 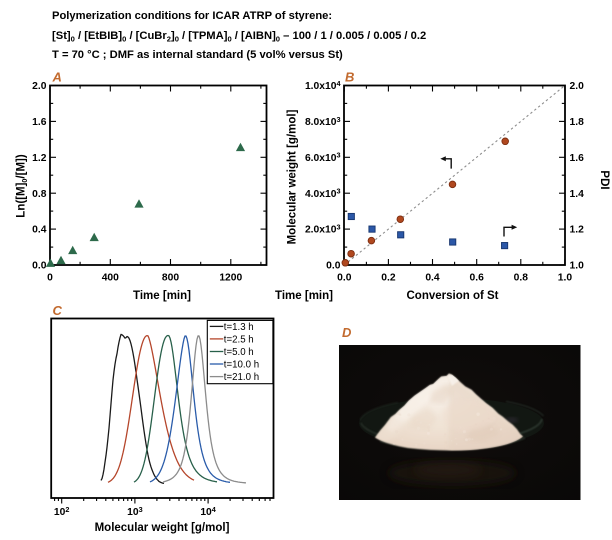 I want to click on svg-text: t=21.0 h, so click(x=241, y=377).